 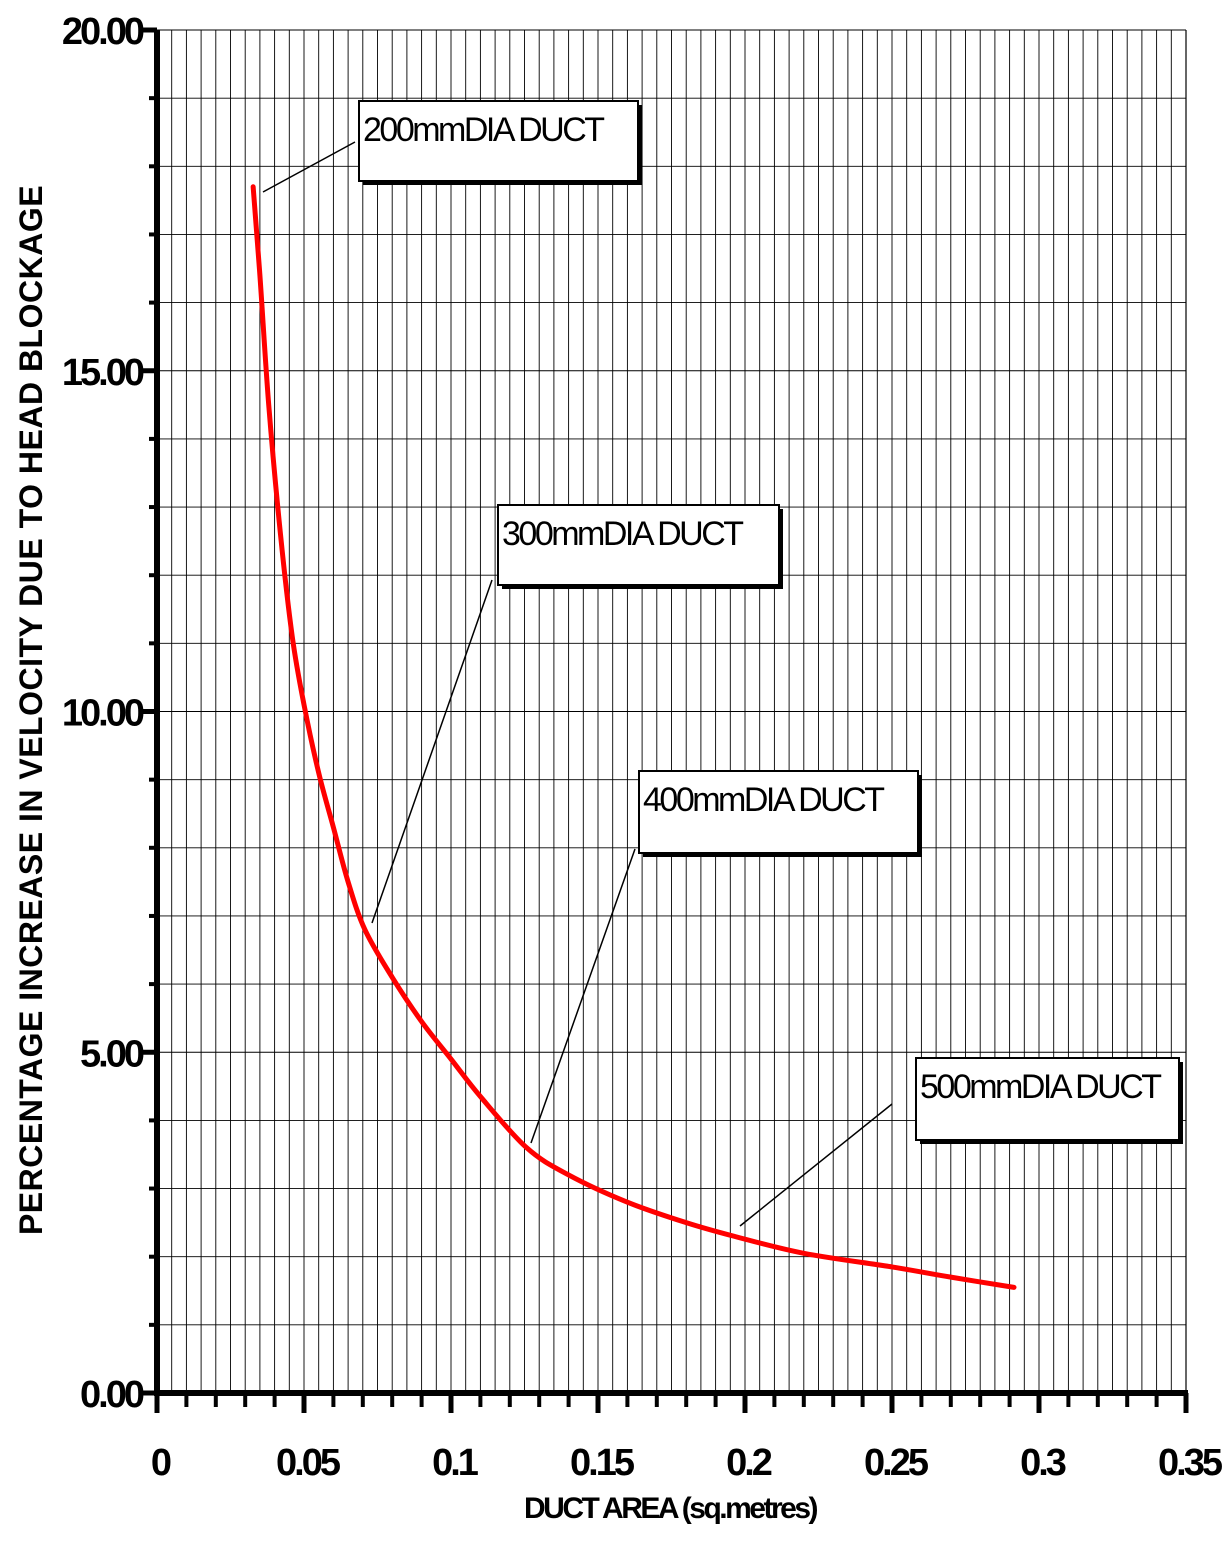 What do you see at coordinates (602, 1463) in the screenshot?
I see `x-tick-label: 0.15` at bounding box center [602, 1463].